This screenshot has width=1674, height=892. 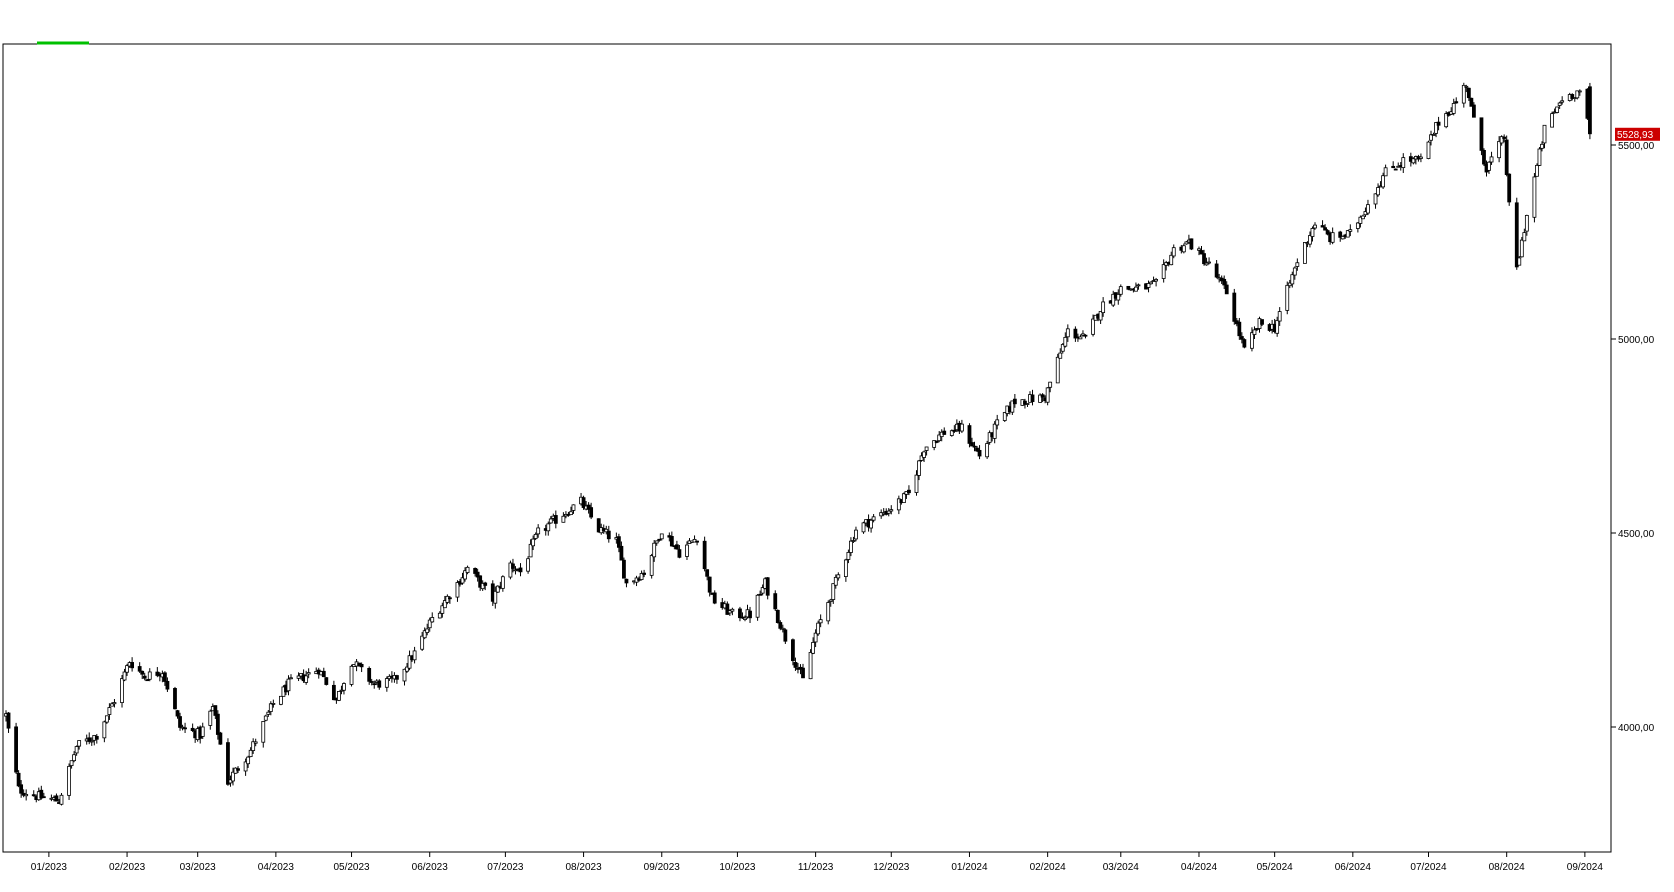 I want to click on last-price-badge, so click(x=1637, y=134).